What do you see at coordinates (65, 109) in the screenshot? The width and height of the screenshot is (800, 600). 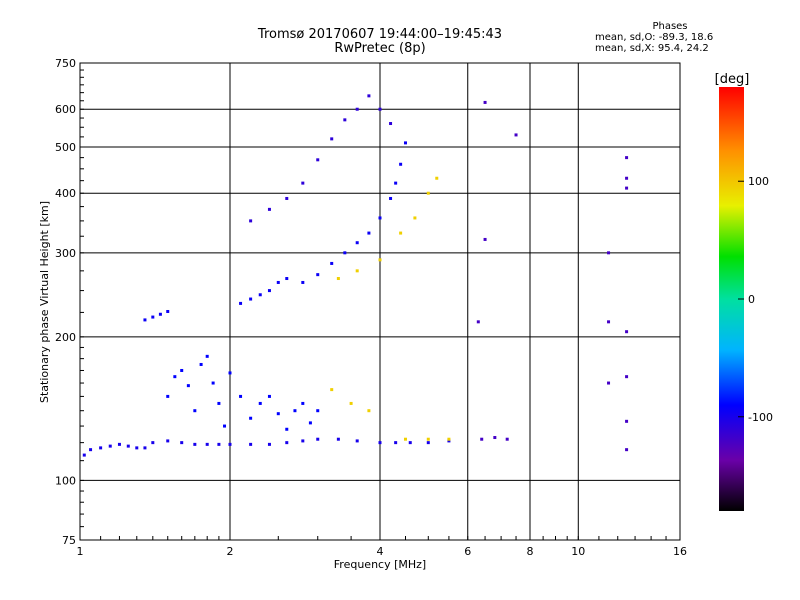 I see `y-tick-label: 600` at bounding box center [65, 109].